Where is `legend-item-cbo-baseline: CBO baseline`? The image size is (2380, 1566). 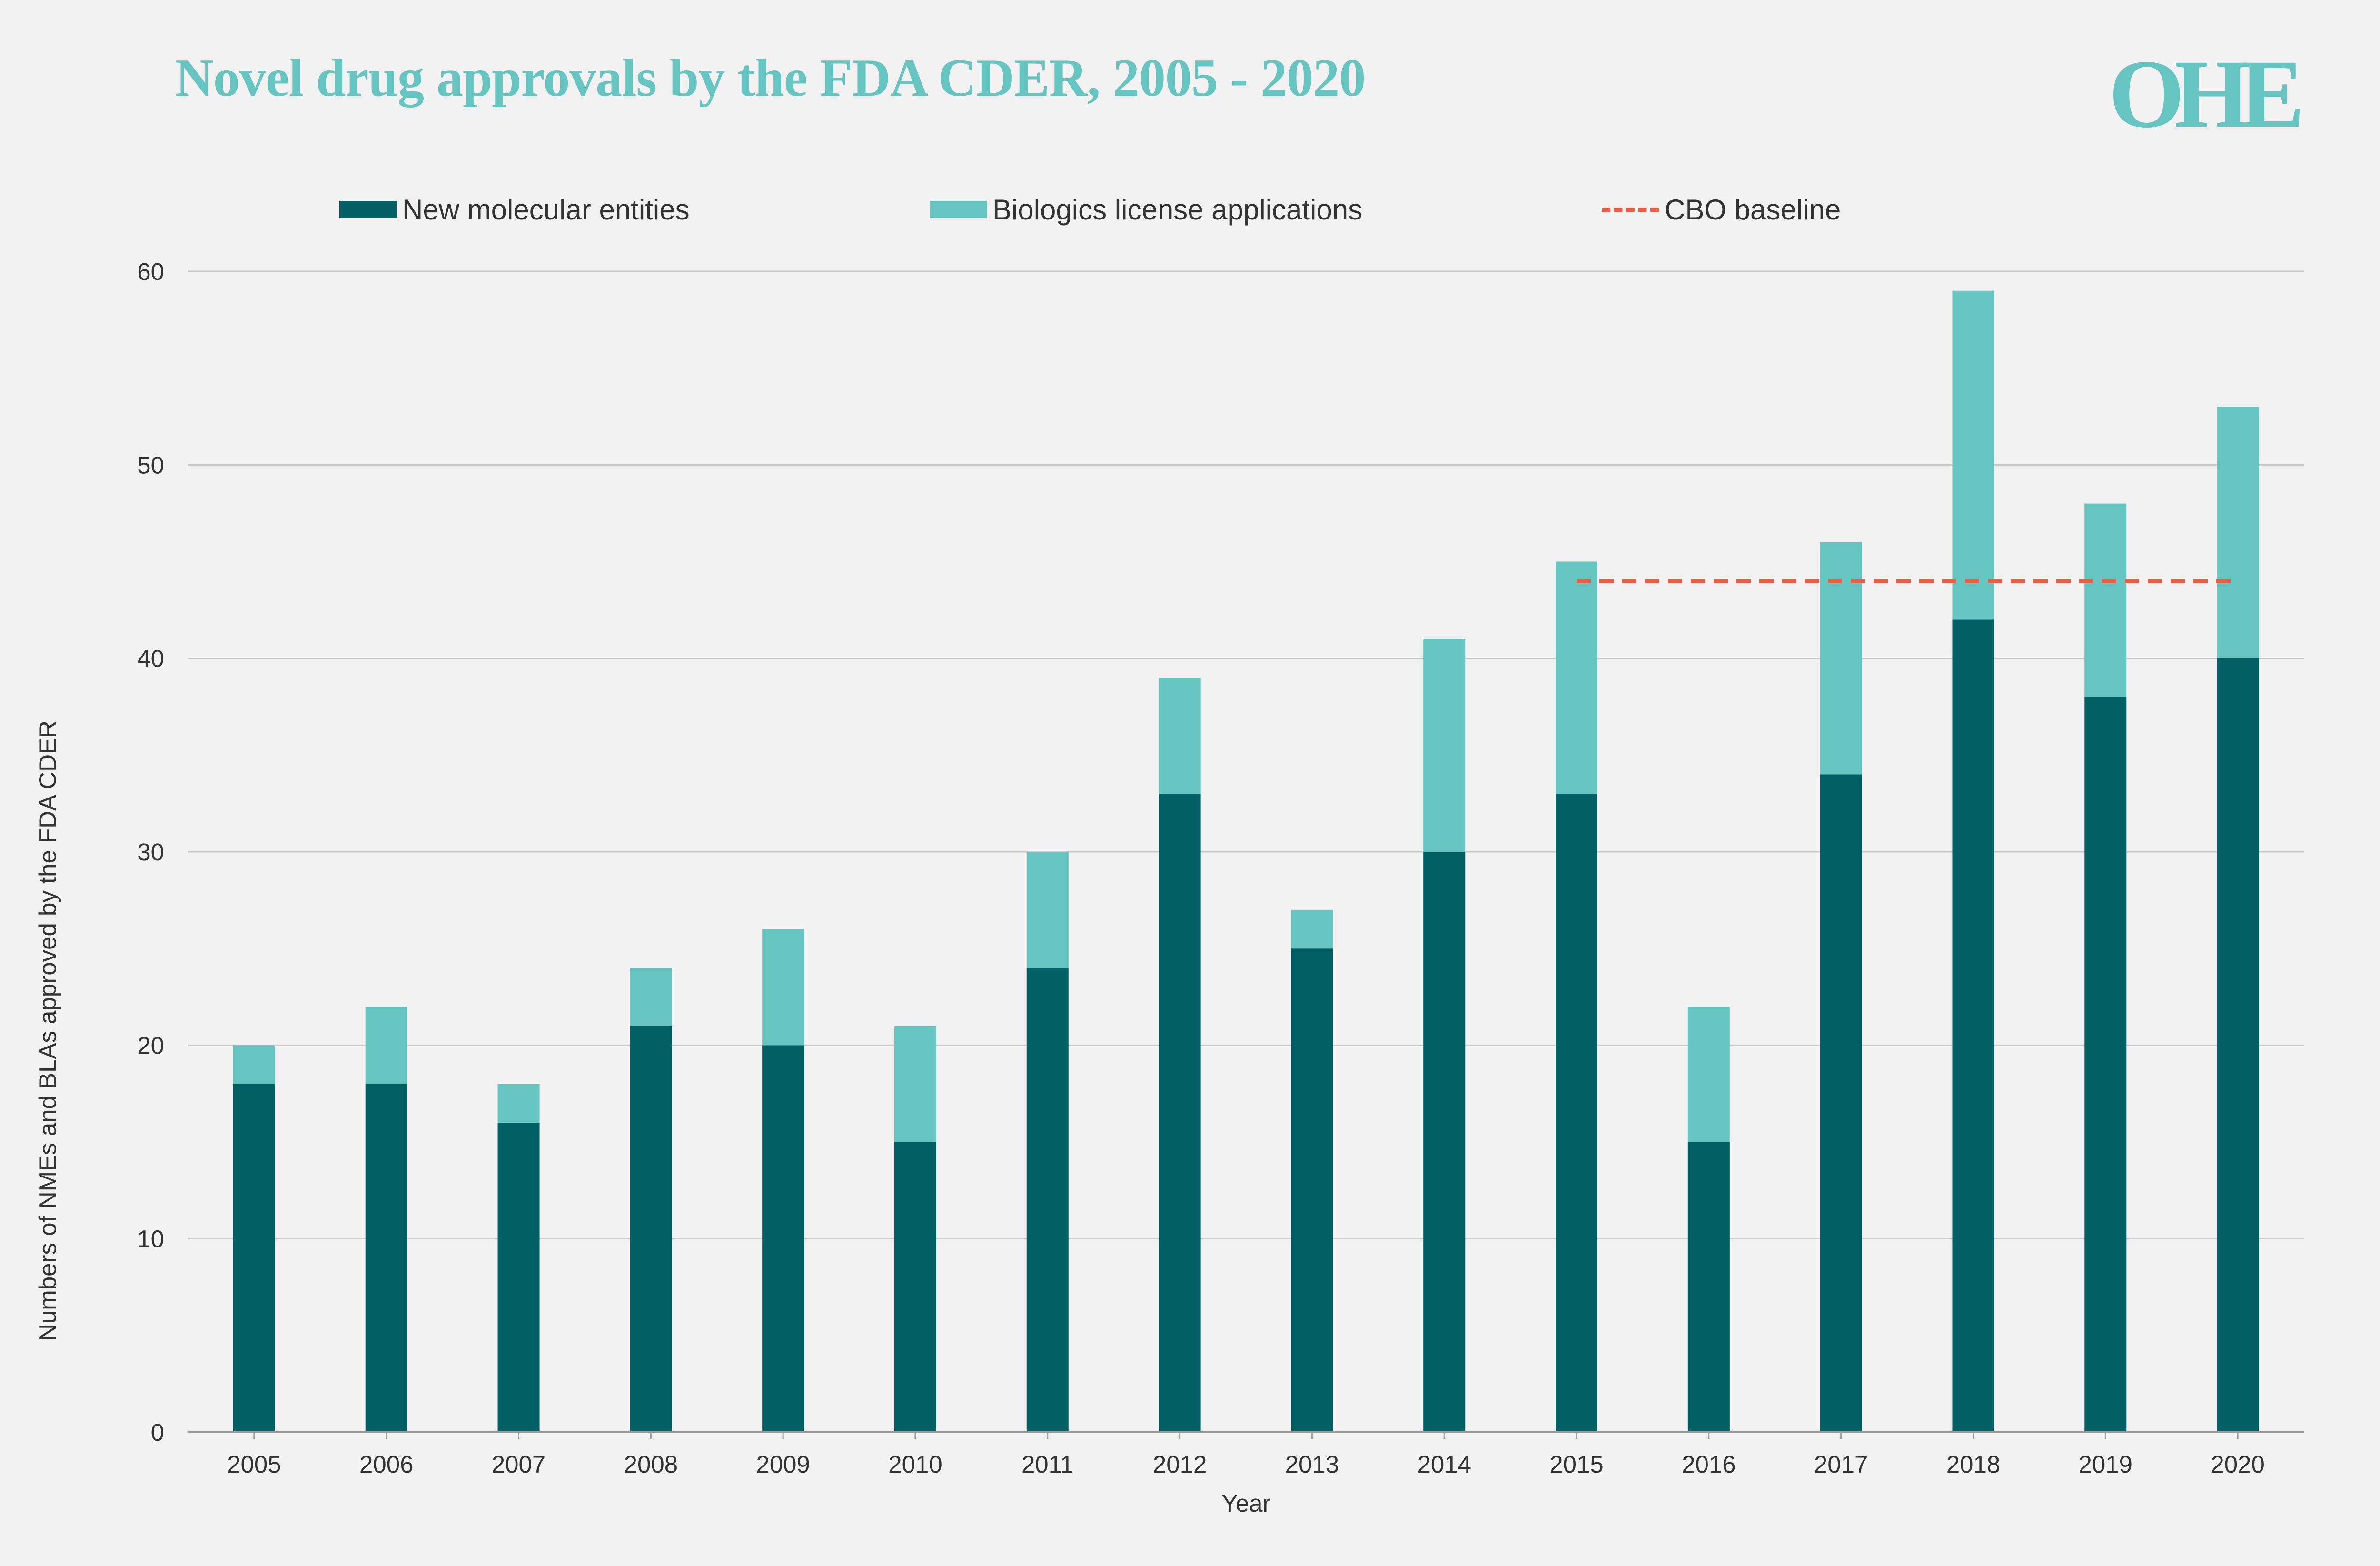 legend-item-cbo-baseline: CBO baseline is located at coordinates (1721, 209).